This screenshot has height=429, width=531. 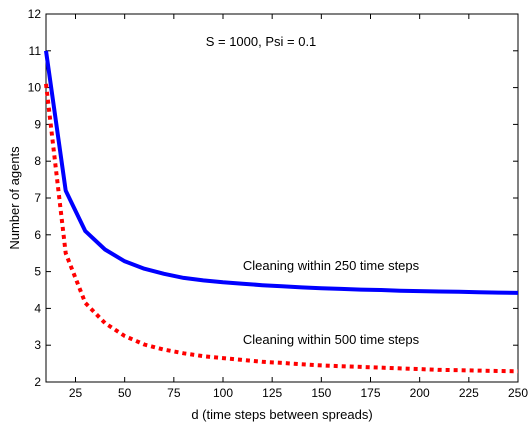 I want to click on y-tick-label: 11, so click(x=35, y=51).